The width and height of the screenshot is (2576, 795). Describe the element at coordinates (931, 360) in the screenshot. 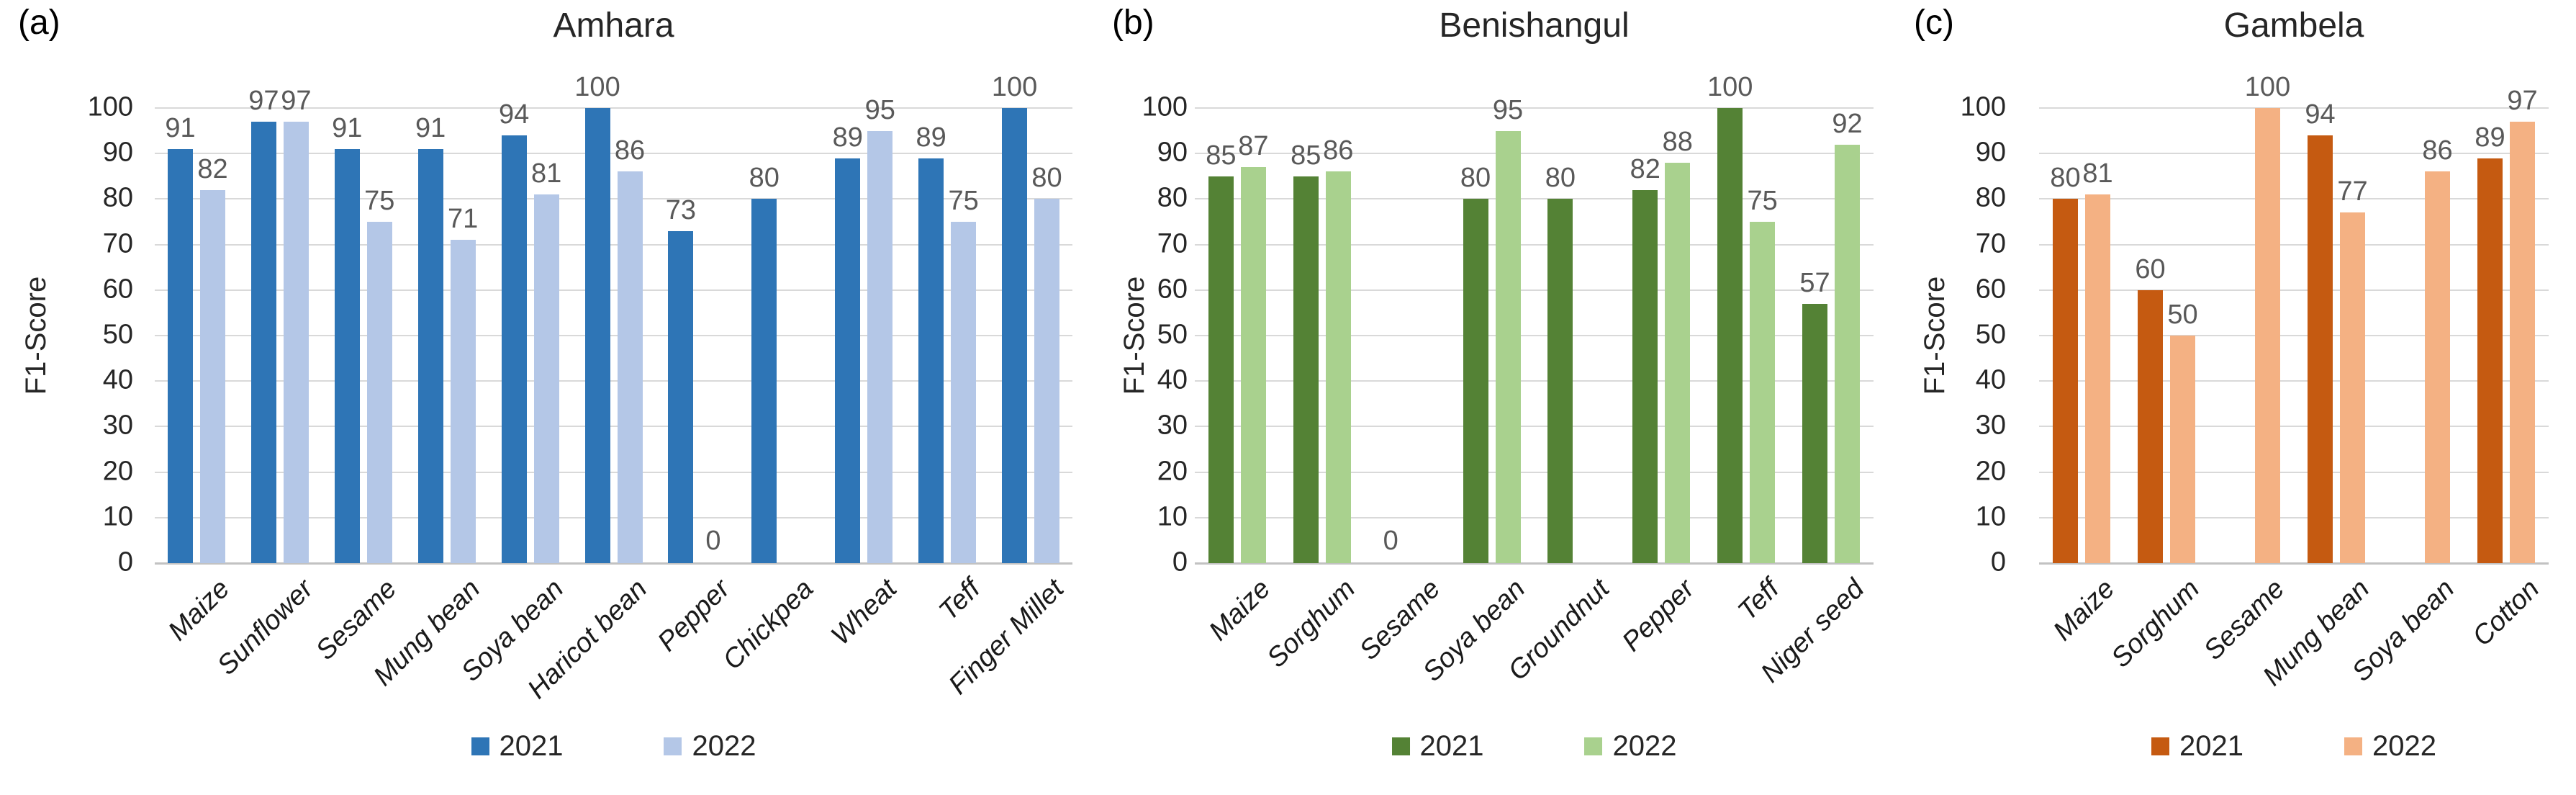

I see `bar-2021-teff` at that location.